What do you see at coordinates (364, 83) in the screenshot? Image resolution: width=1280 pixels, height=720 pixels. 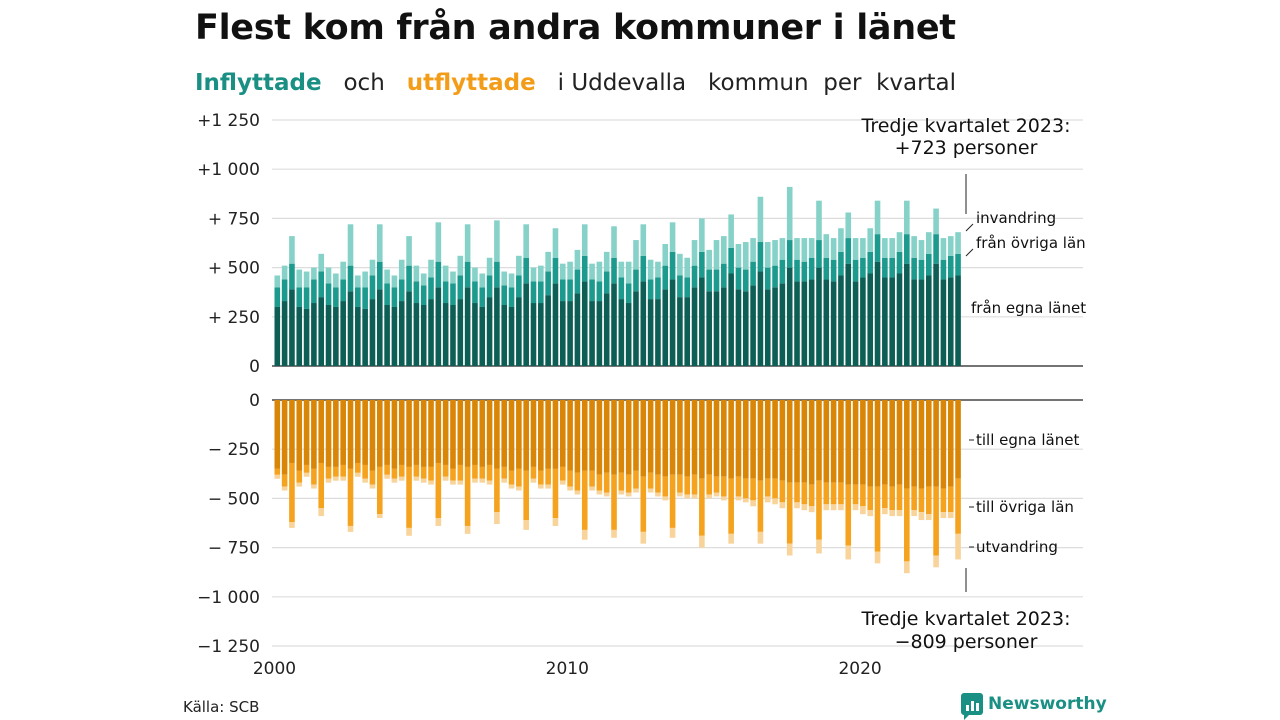 I see `subtitle-och: och` at bounding box center [364, 83].